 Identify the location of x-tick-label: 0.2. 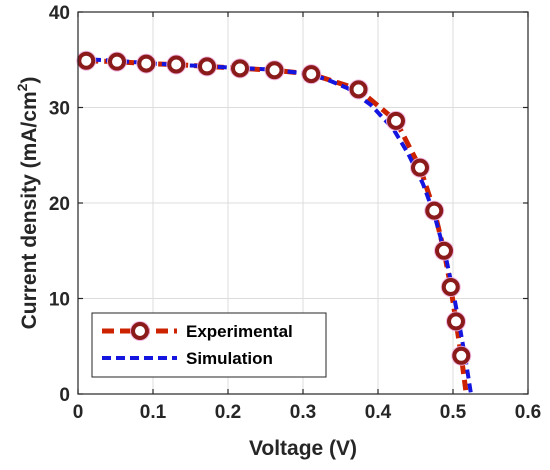
(228, 412).